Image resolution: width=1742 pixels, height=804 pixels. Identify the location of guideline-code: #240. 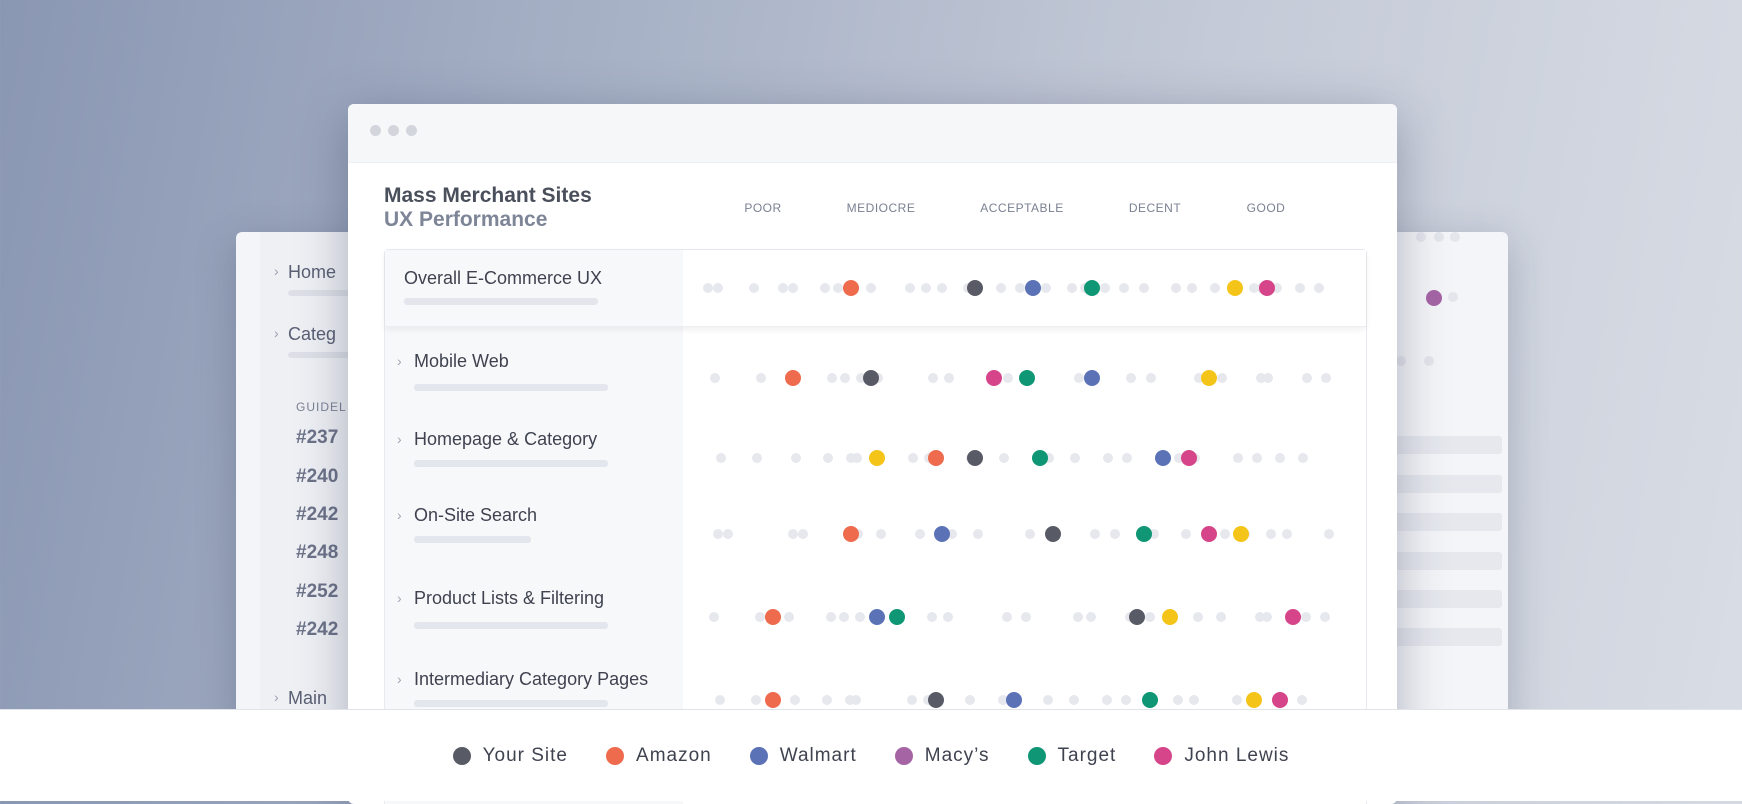
(317, 476).